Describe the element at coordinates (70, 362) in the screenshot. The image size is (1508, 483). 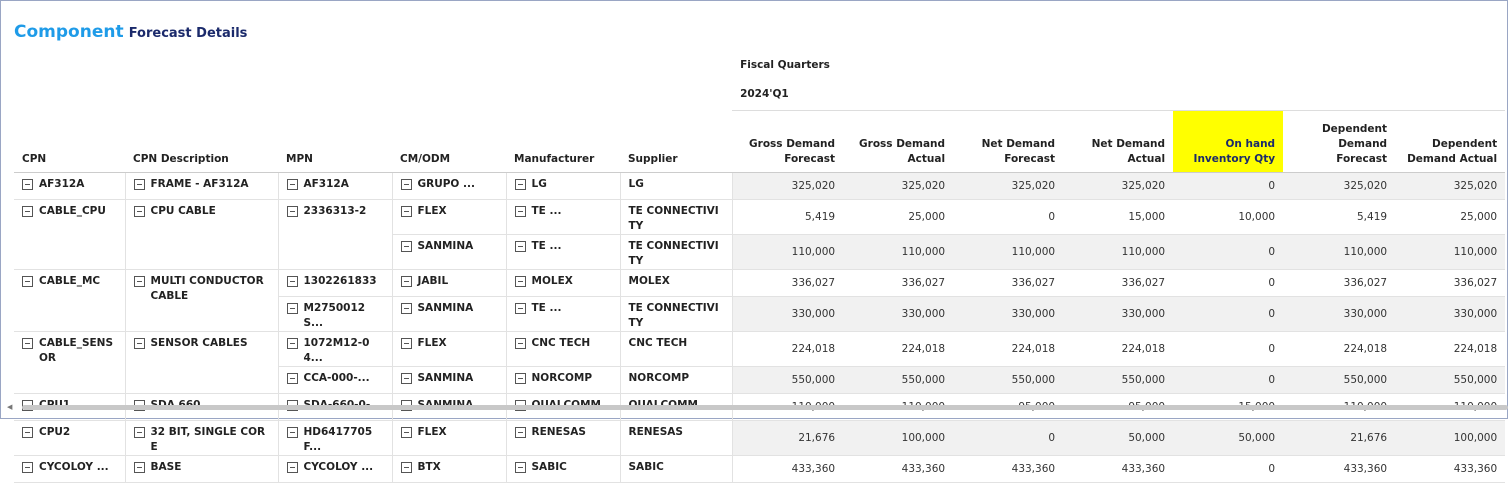
I see `cell: CABLE_SENSOR` at that location.